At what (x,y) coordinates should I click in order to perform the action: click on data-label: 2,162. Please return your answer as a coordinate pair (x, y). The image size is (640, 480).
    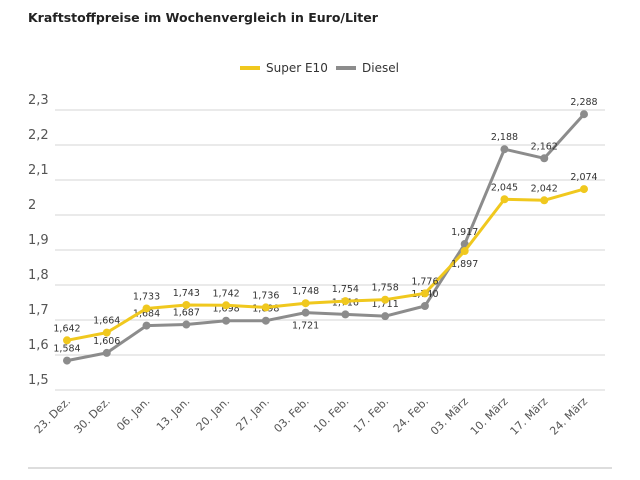
    Looking at the image, I should click on (544, 146).